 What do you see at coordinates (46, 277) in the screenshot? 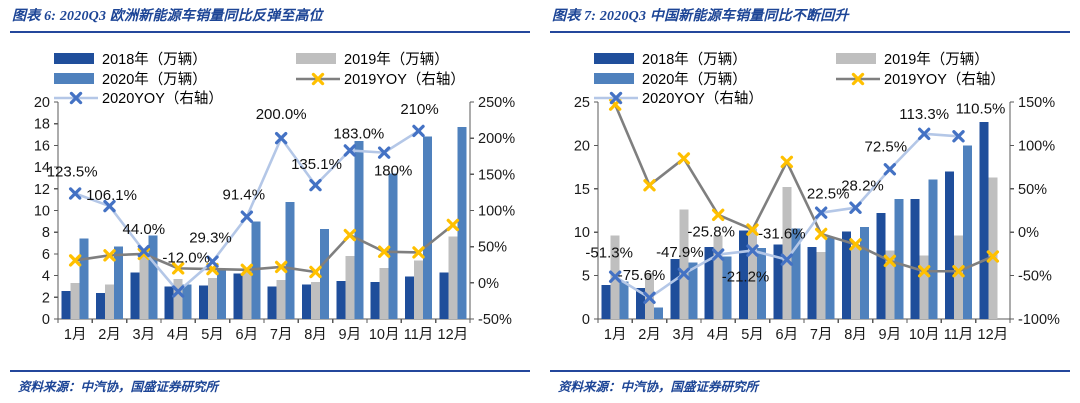
I see `svg-text: 4` at bounding box center [46, 277].